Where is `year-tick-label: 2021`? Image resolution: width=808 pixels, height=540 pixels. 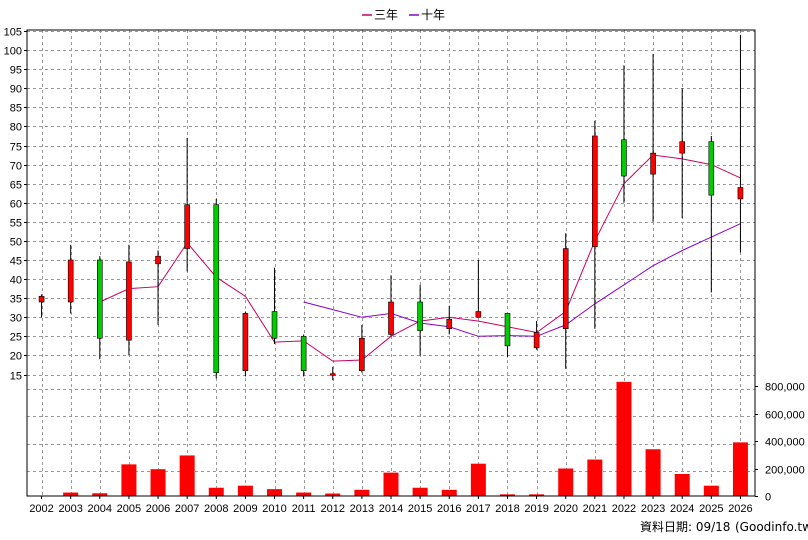
year-tick-label: 2021 is located at coordinates (595, 509).